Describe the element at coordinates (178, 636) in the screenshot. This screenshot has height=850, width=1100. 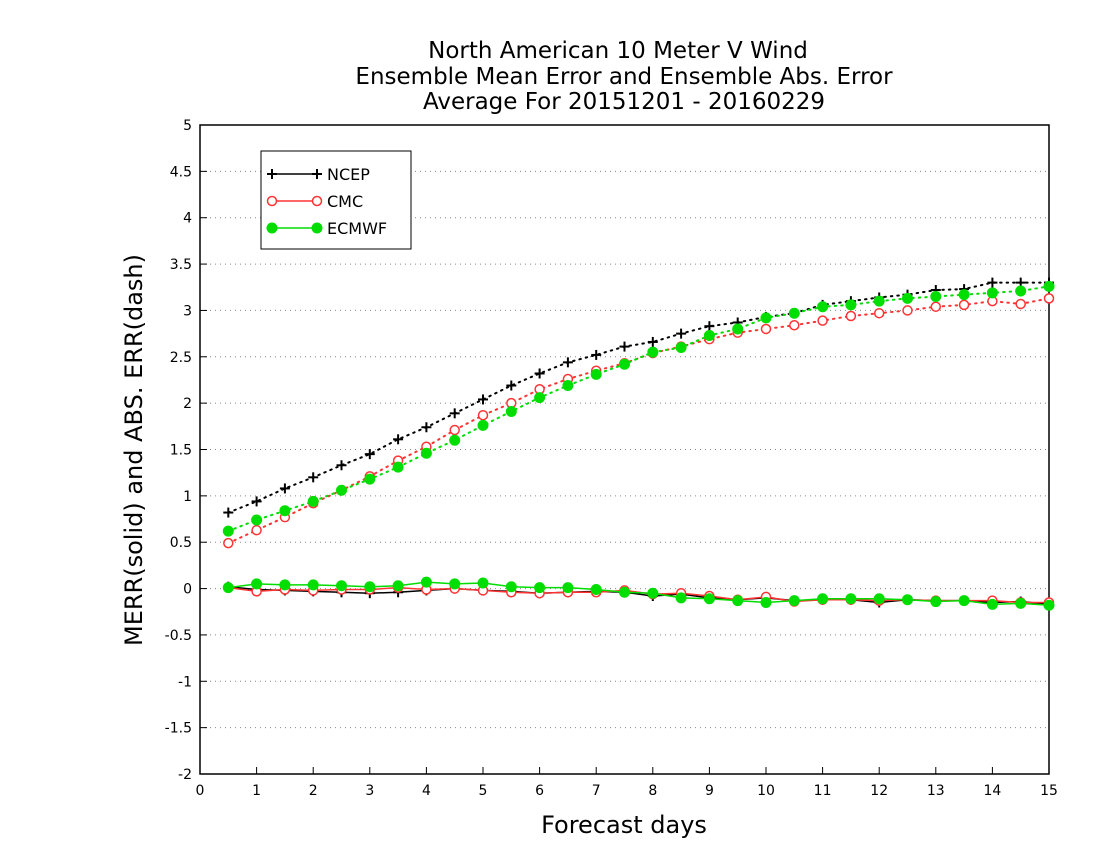
I see `y-tick-label: -0.5` at that location.